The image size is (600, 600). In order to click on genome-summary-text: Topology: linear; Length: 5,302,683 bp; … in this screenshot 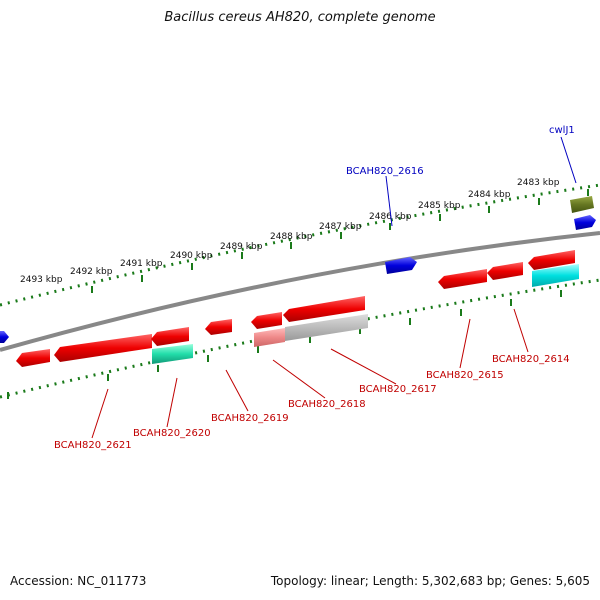, I will do `click(430, 581)`.